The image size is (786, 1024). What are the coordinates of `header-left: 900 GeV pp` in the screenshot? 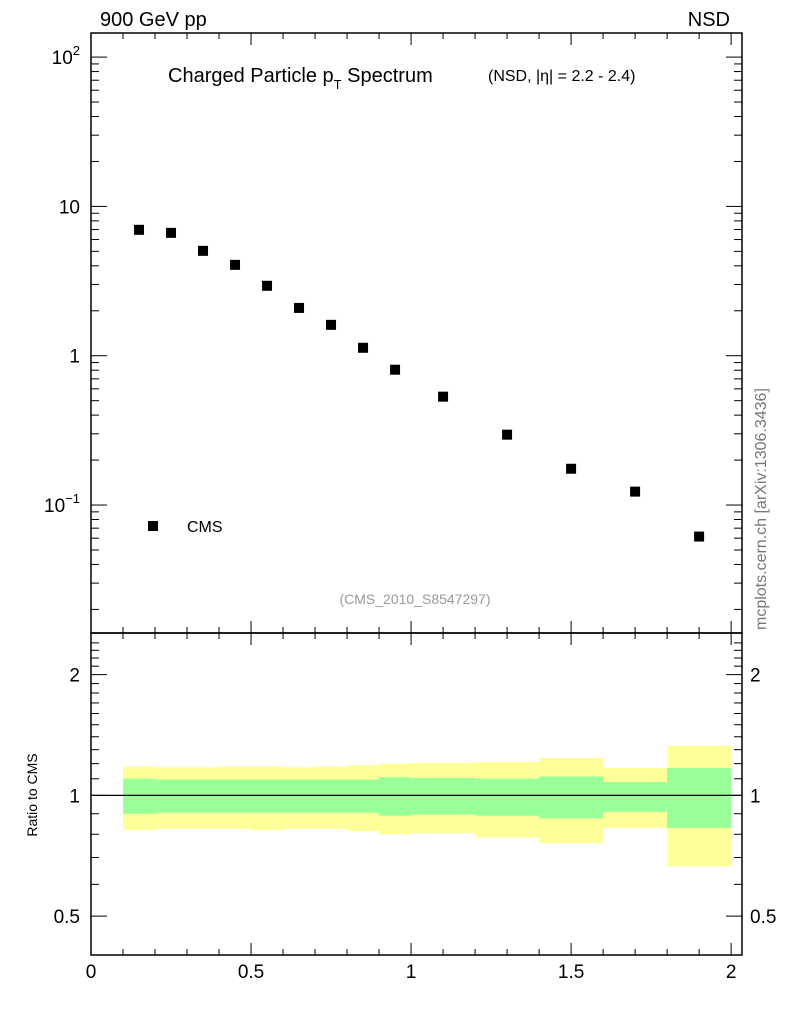 It's located at (153, 20).